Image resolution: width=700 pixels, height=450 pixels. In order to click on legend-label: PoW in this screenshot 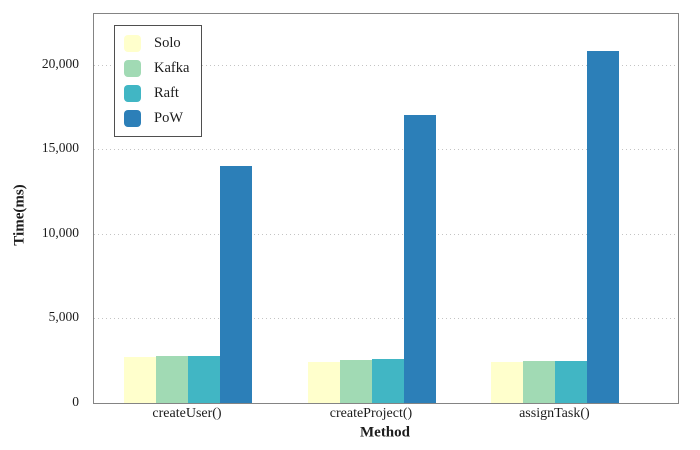, I will do `click(168, 118)`.